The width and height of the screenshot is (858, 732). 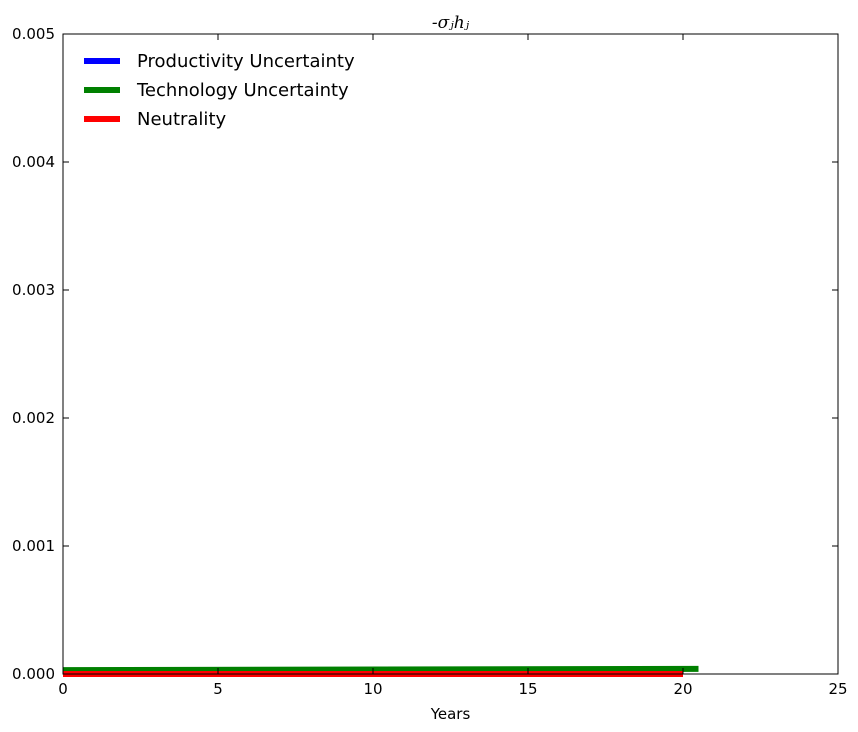 What do you see at coordinates (33, 34) in the screenshot?
I see `y-tick-label: 0.005` at bounding box center [33, 34].